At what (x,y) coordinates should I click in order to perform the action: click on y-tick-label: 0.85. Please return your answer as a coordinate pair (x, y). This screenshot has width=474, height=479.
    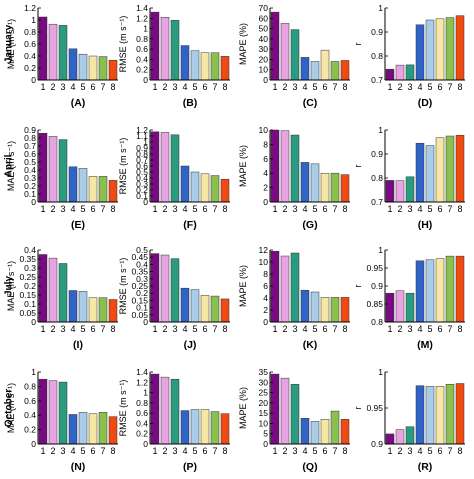
    Looking at the image, I should click on (374, 304).